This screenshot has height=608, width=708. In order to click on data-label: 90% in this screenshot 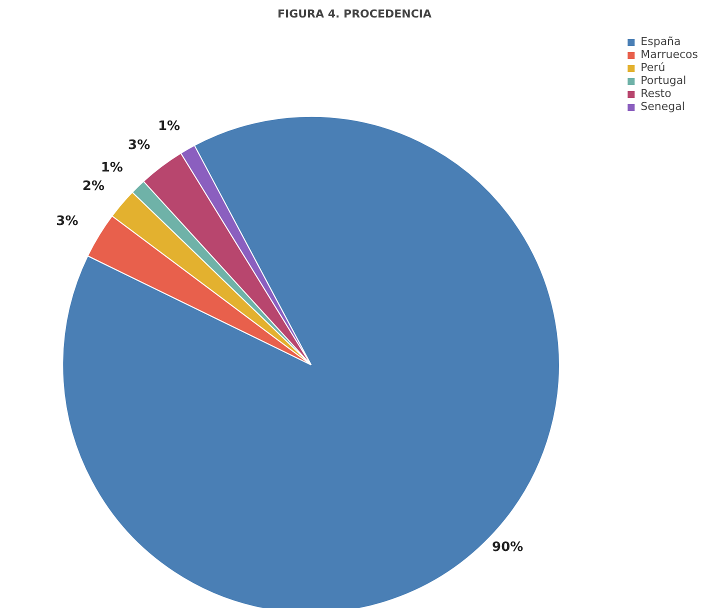, I will do `click(508, 547)`.